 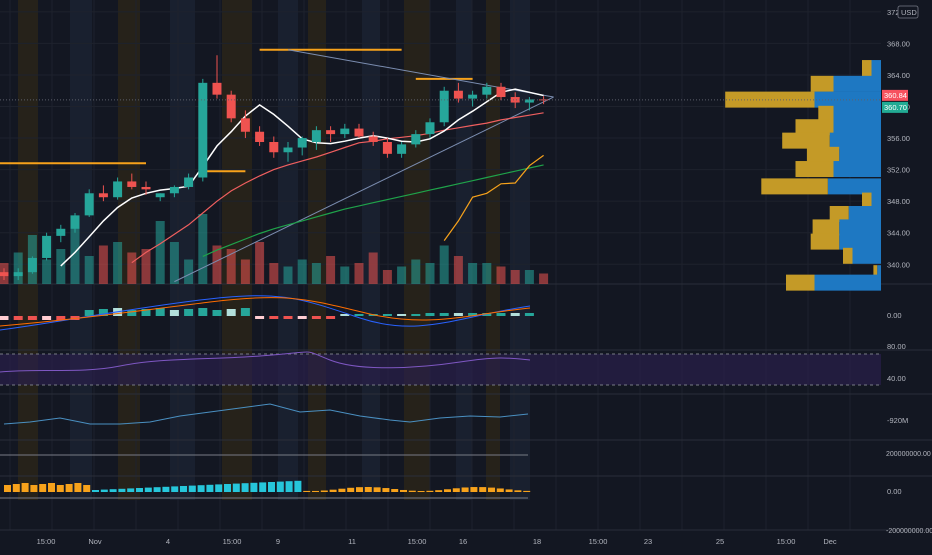 I want to click on sma-slow-line, so click(x=373, y=210).